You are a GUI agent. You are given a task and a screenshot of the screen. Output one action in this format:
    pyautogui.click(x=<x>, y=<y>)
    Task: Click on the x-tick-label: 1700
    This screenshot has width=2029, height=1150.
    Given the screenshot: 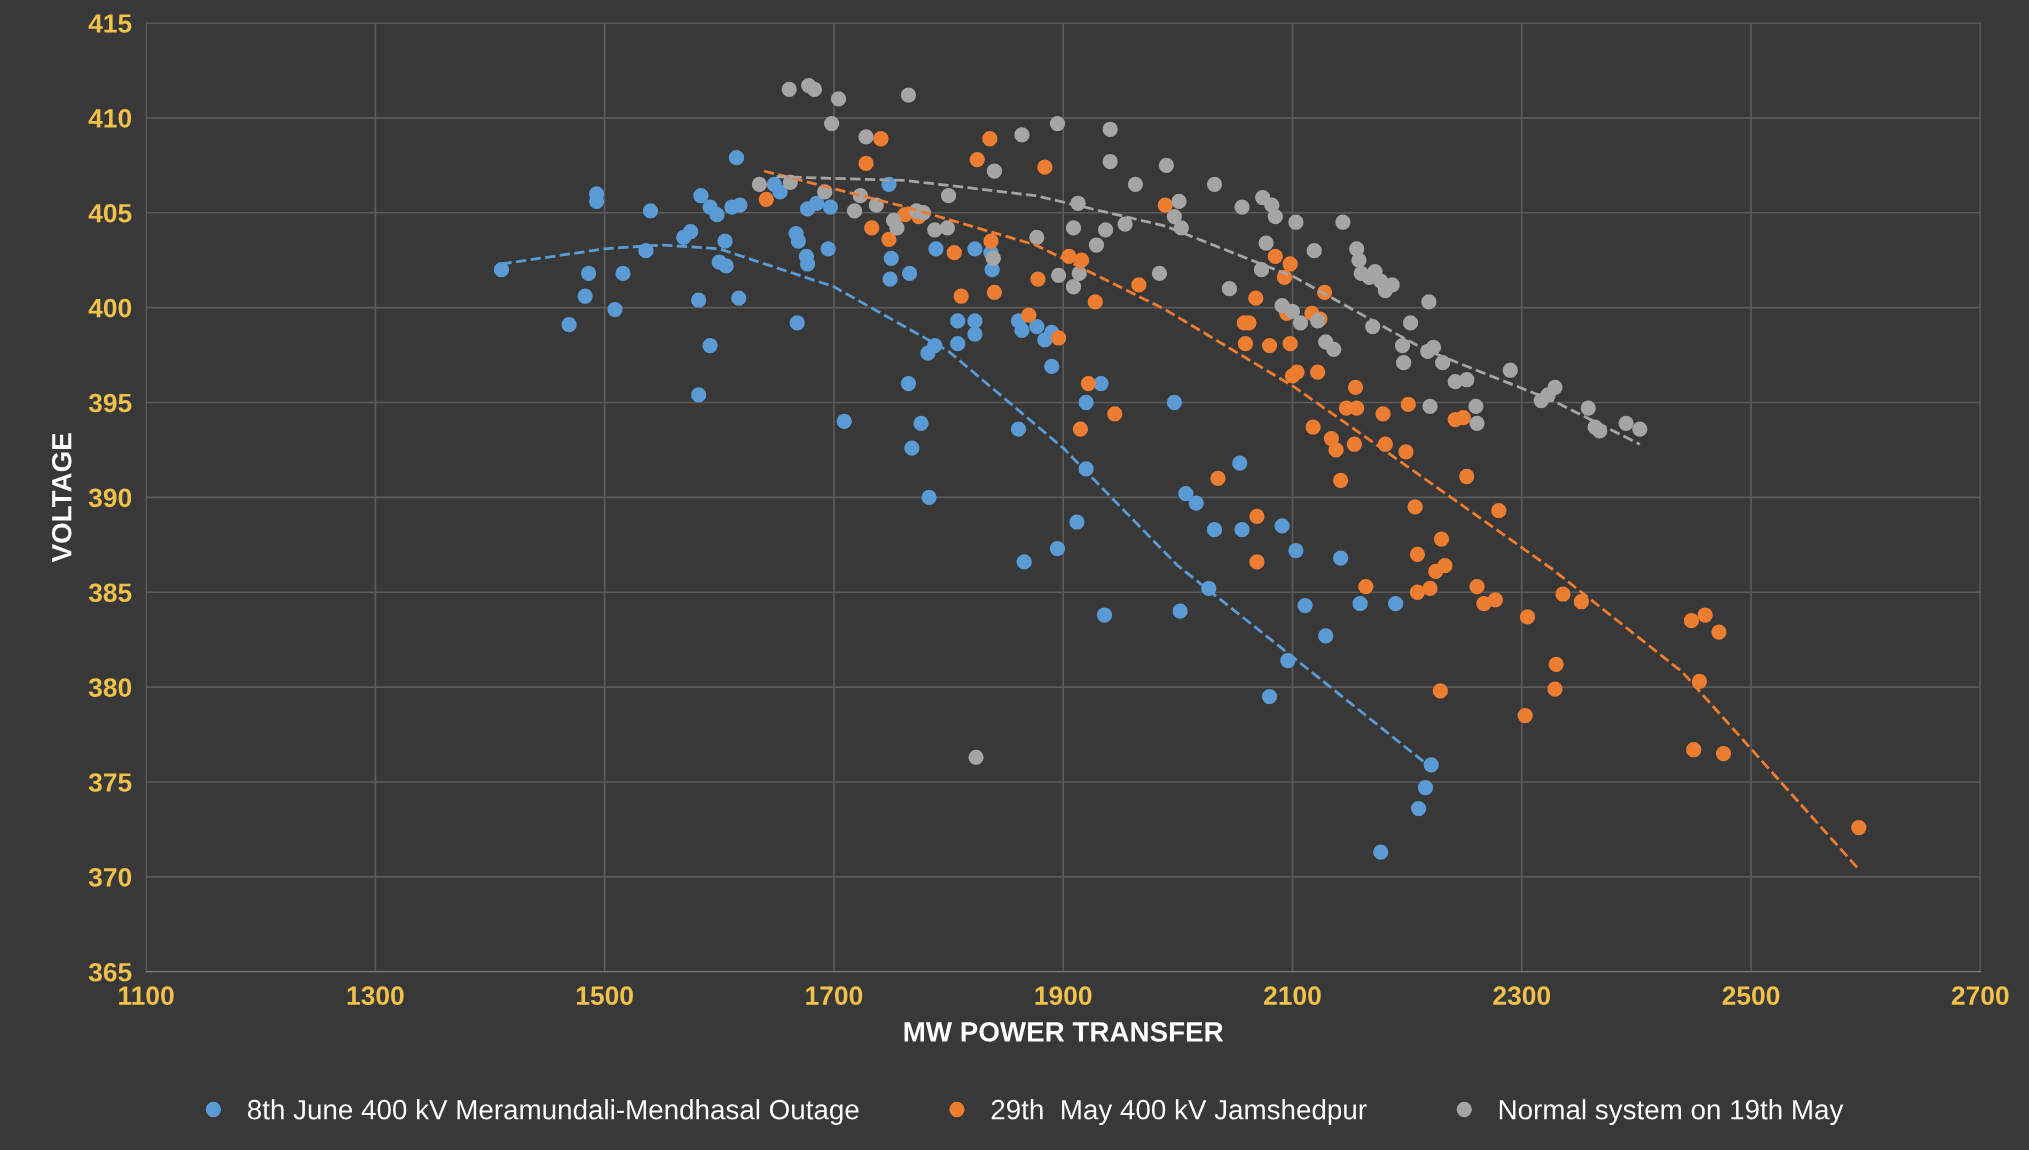 What is the action you would take?
    pyautogui.click(x=834, y=996)
    